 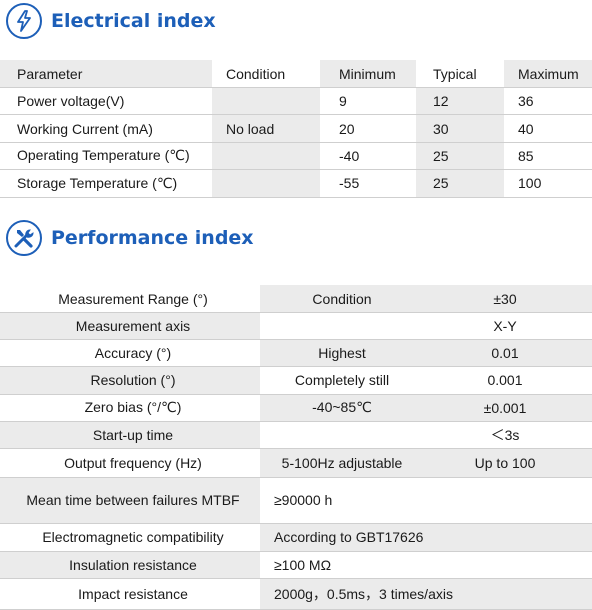 What do you see at coordinates (303, 500) in the screenshot?
I see `performance-value: ≥90000 h` at bounding box center [303, 500].